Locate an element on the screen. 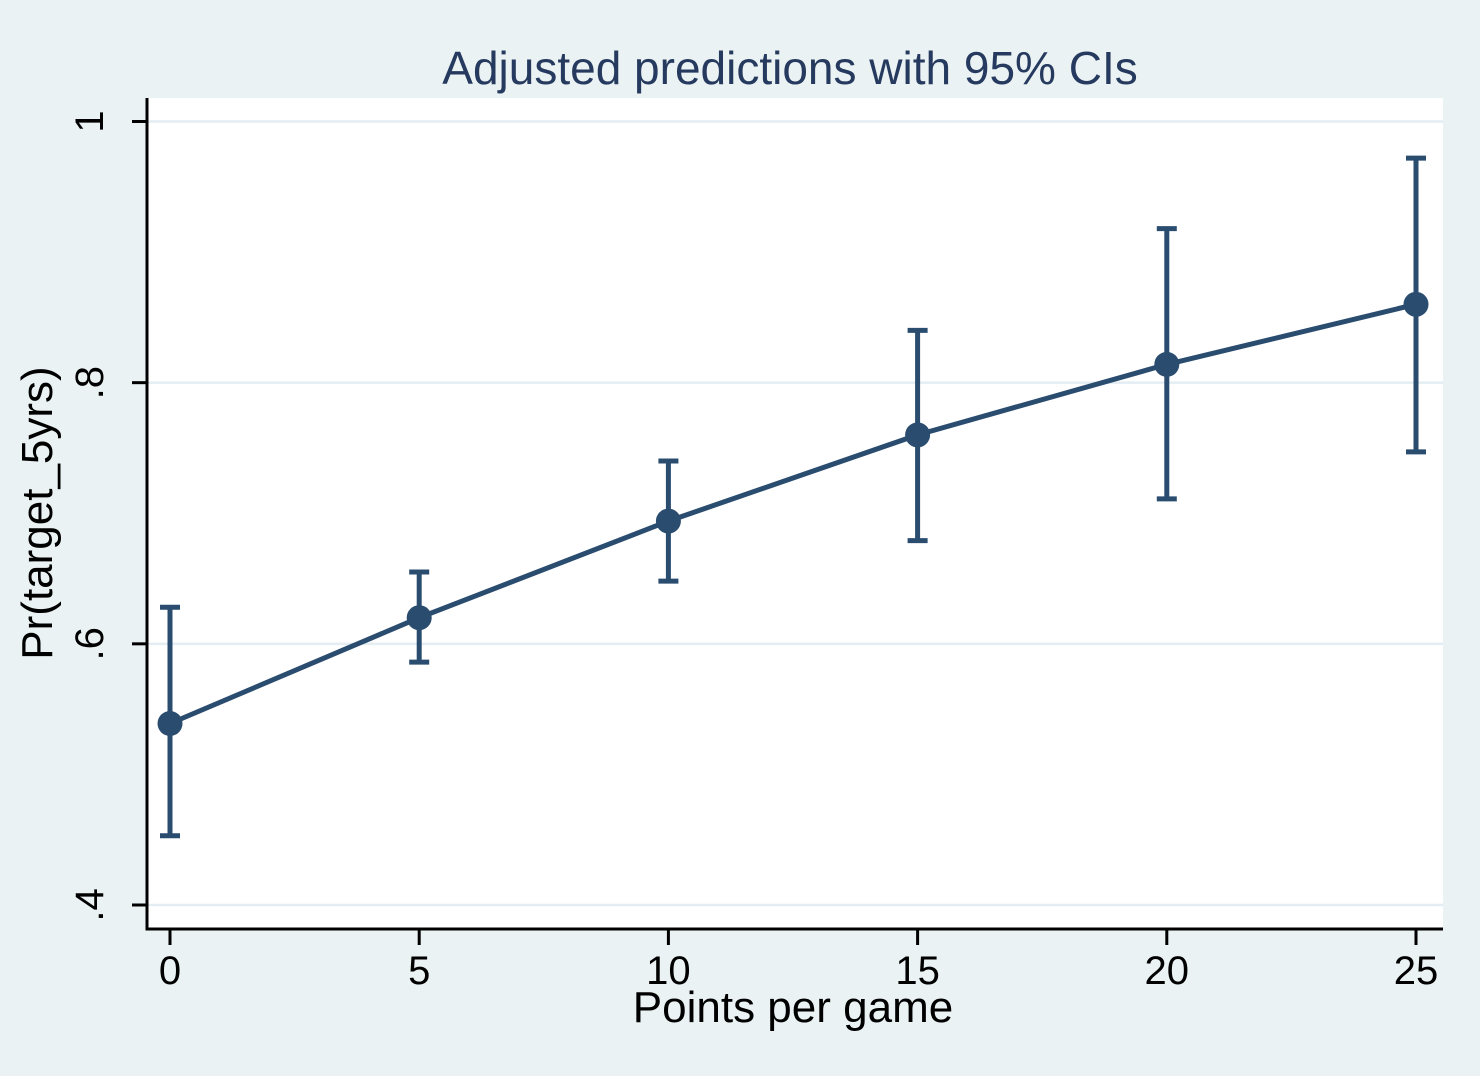  x-tick-label: 5 is located at coordinates (419, 971).